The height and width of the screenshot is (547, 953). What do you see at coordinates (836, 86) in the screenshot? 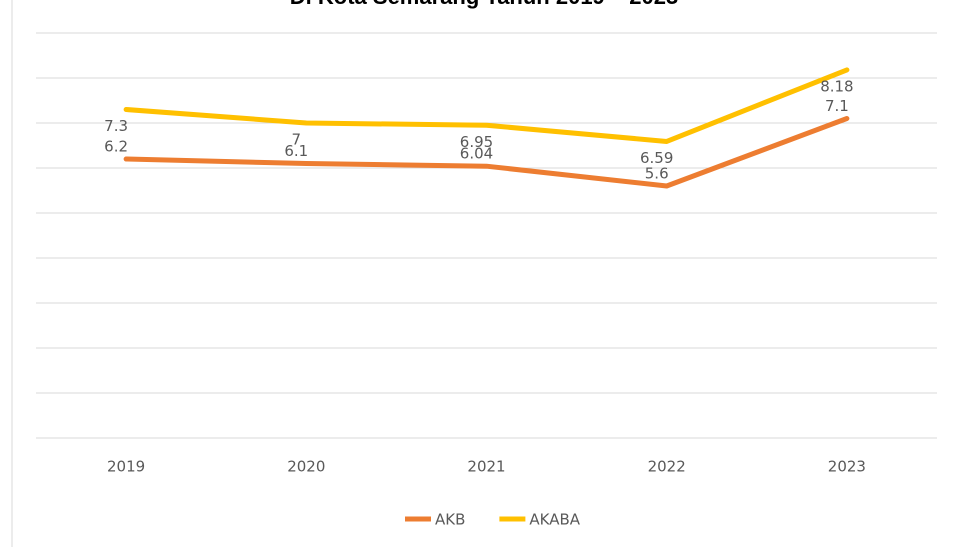
I see `data-label: 8.18` at bounding box center [836, 86].